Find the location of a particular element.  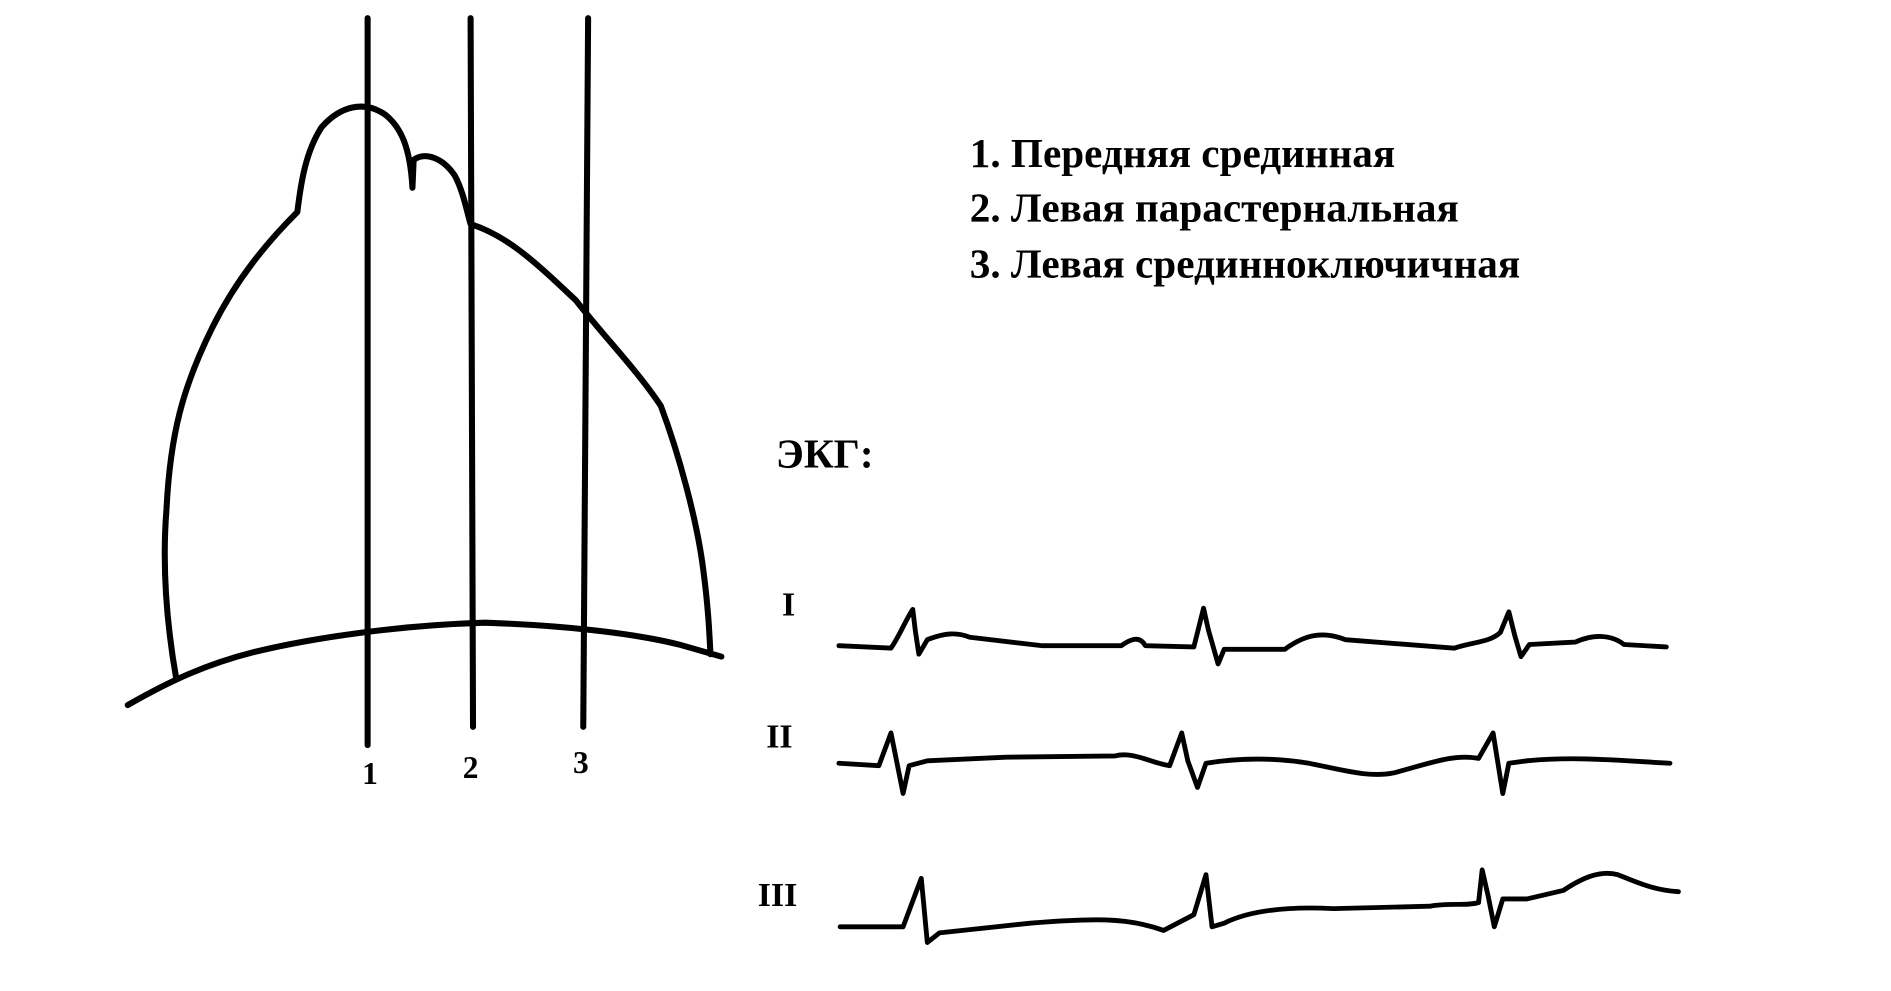

legend-item: 2. Левая парастернальная is located at coordinates (1214, 208).